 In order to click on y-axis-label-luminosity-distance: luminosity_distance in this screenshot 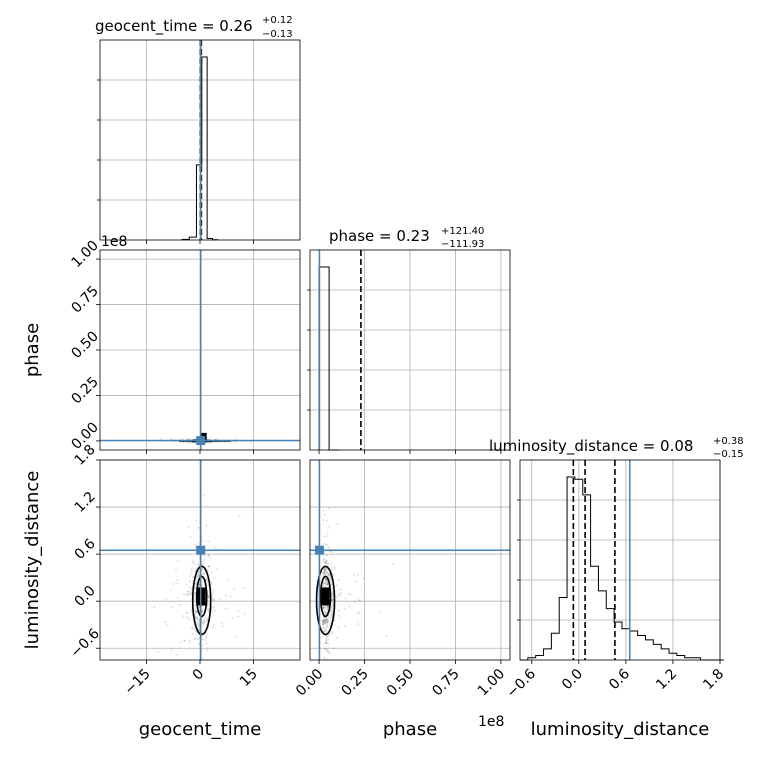, I will do `click(32, 560)`.